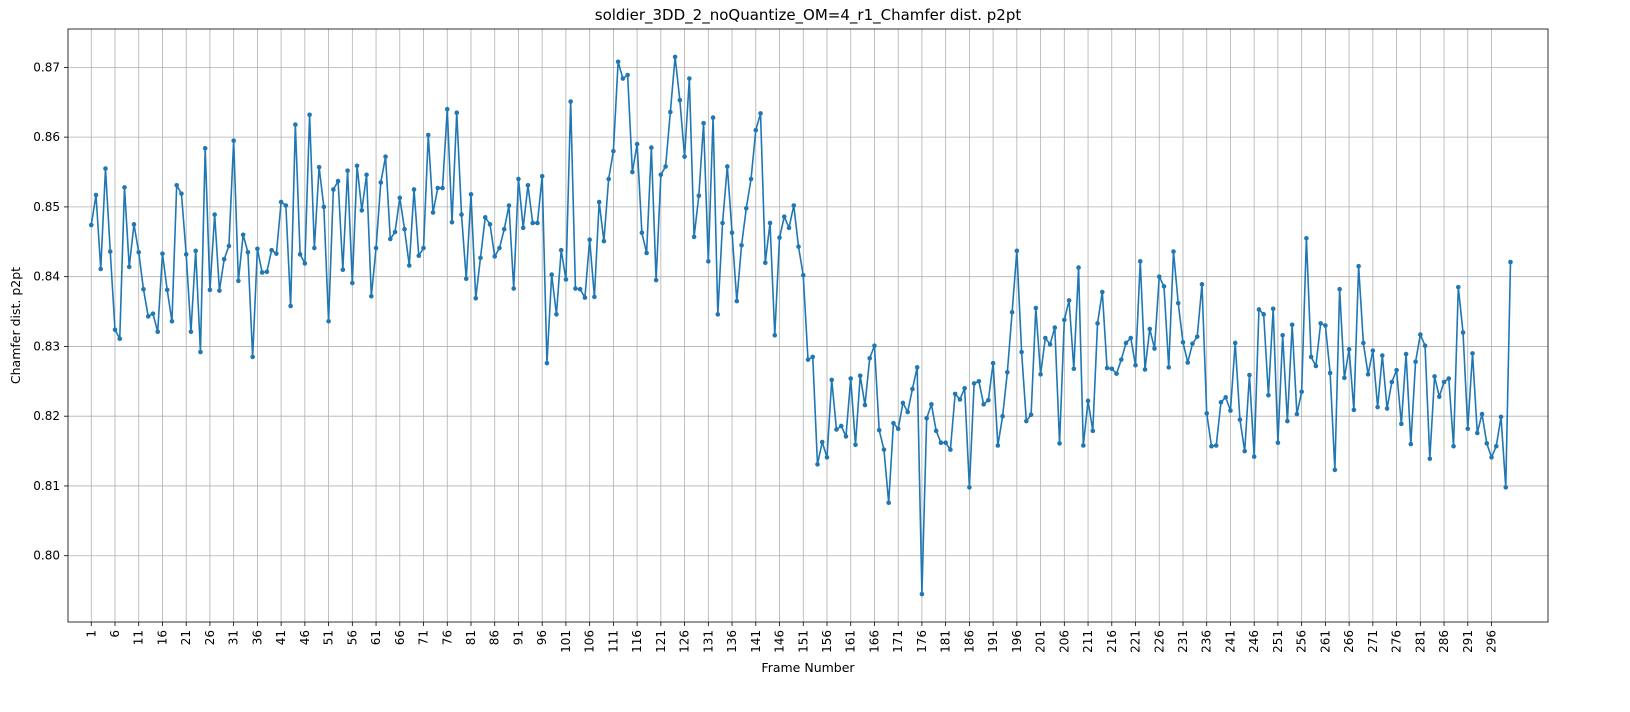 The image size is (1630, 712). What do you see at coordinates (1136, 641) in the screenshot?
I see `x-tick-label: 221` at bounding box center [1136, 641].